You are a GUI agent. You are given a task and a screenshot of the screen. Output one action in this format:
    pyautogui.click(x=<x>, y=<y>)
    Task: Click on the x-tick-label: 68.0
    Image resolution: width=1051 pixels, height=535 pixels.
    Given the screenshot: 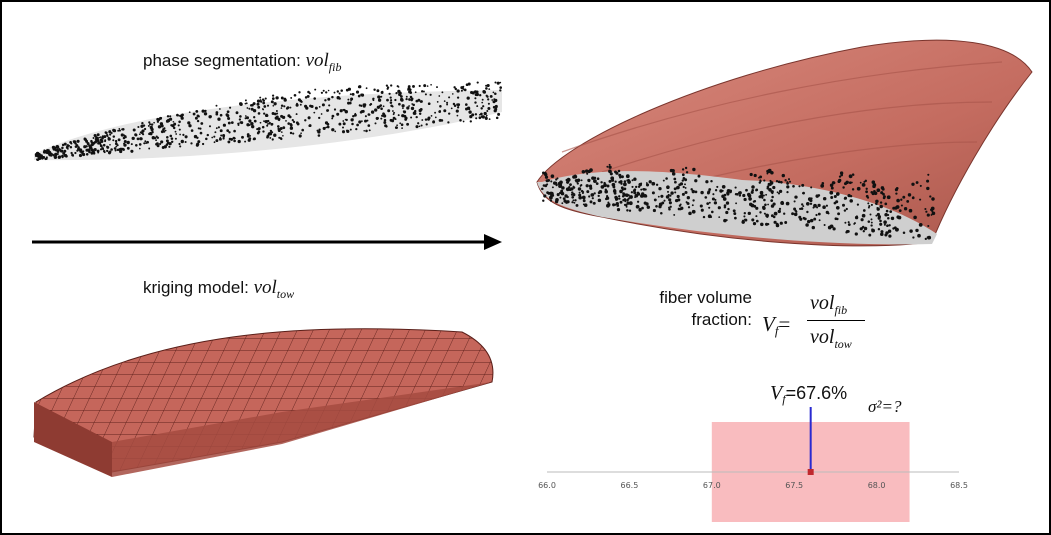 What is the action you would take?
    pyautogui.click(x=877, y=485)
    